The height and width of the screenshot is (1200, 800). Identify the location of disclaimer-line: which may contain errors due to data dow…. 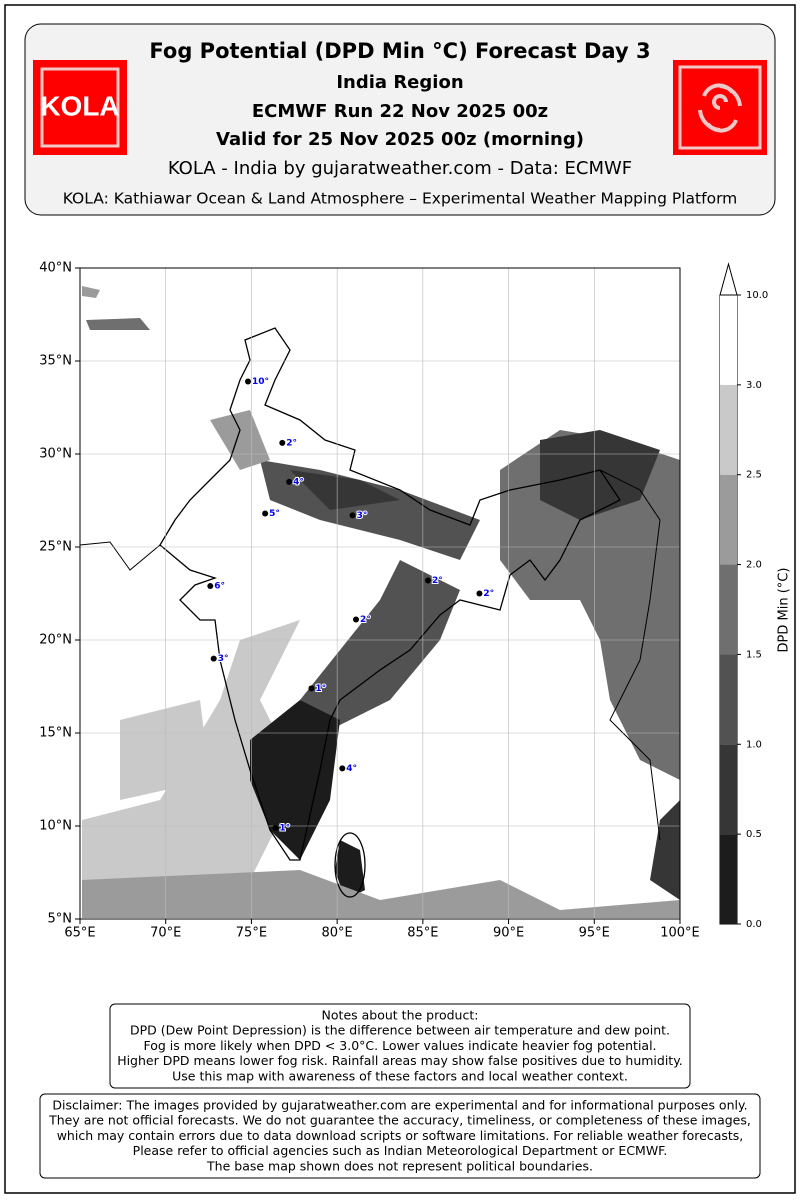
(400, 1135).